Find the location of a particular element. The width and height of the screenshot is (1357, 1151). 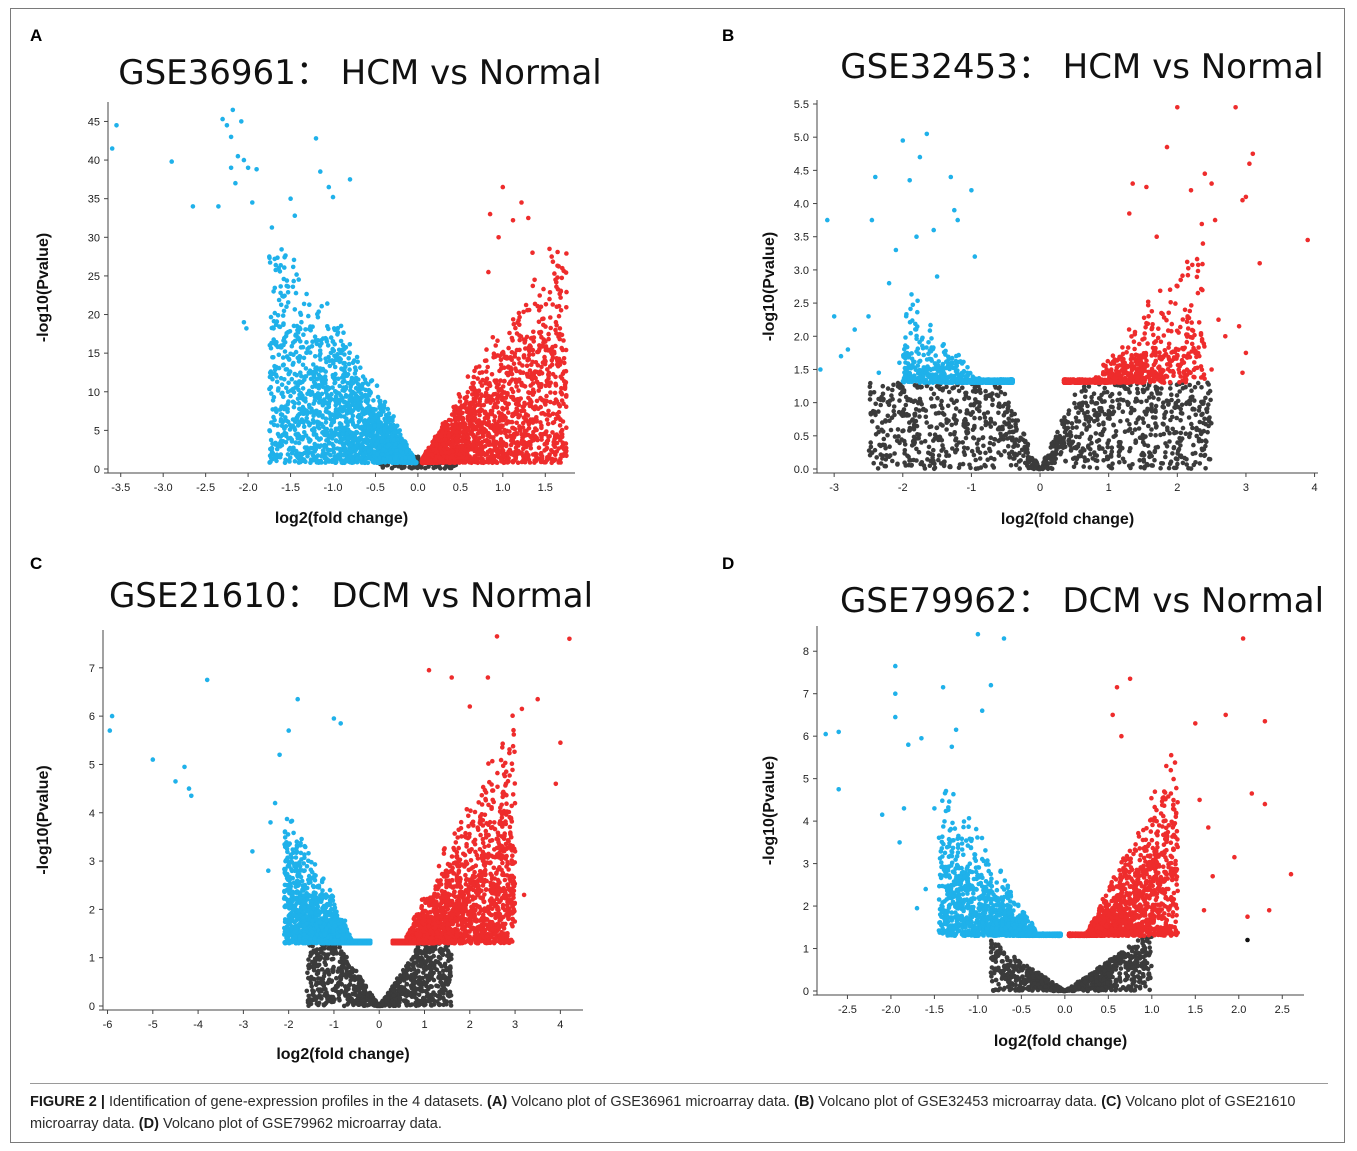

y-tick-label: 45 is located at coordinates (94, 122).